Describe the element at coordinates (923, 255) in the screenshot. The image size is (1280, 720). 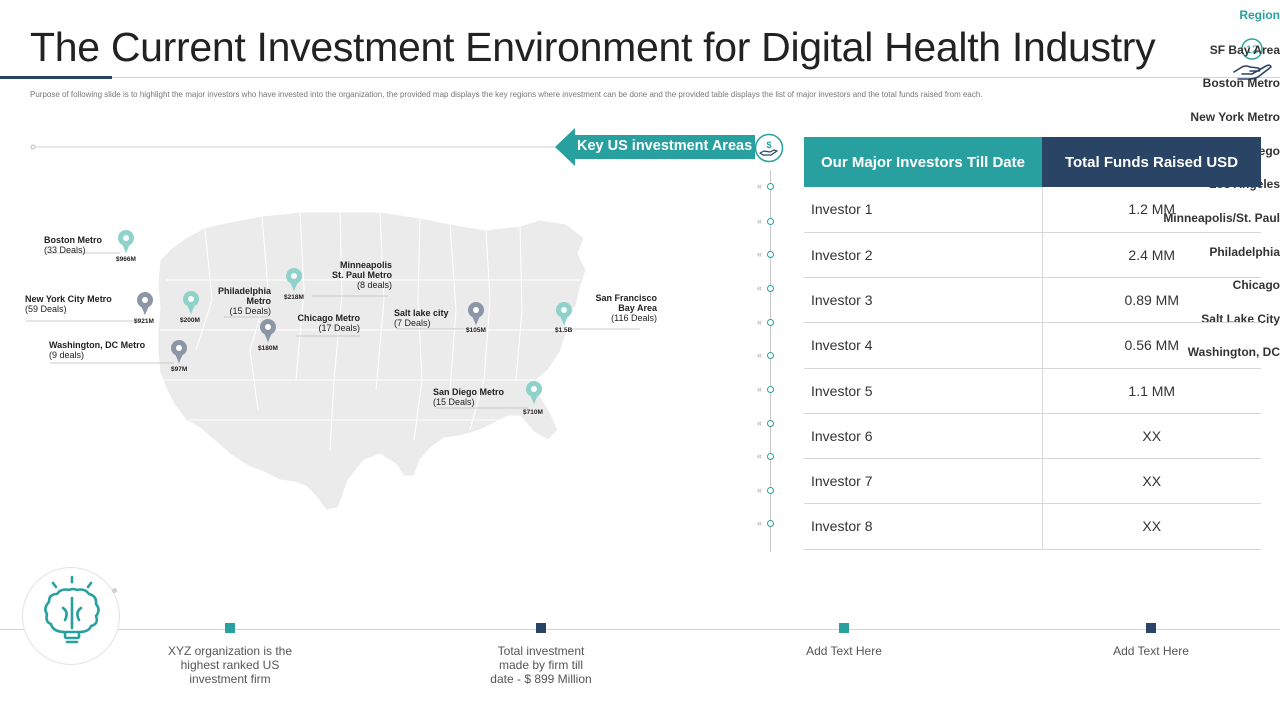
I see `investor-name: Investor 2` at that location.